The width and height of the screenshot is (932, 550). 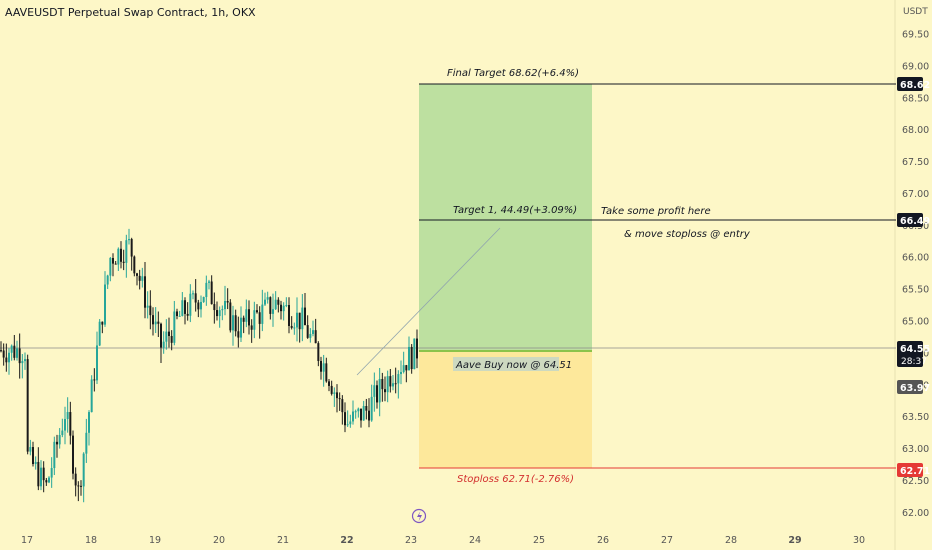 What do you see at coordinates (915, 481) in the screenshot?
I see `price-tick-label: 62.50` at bounding box center [915, 481].